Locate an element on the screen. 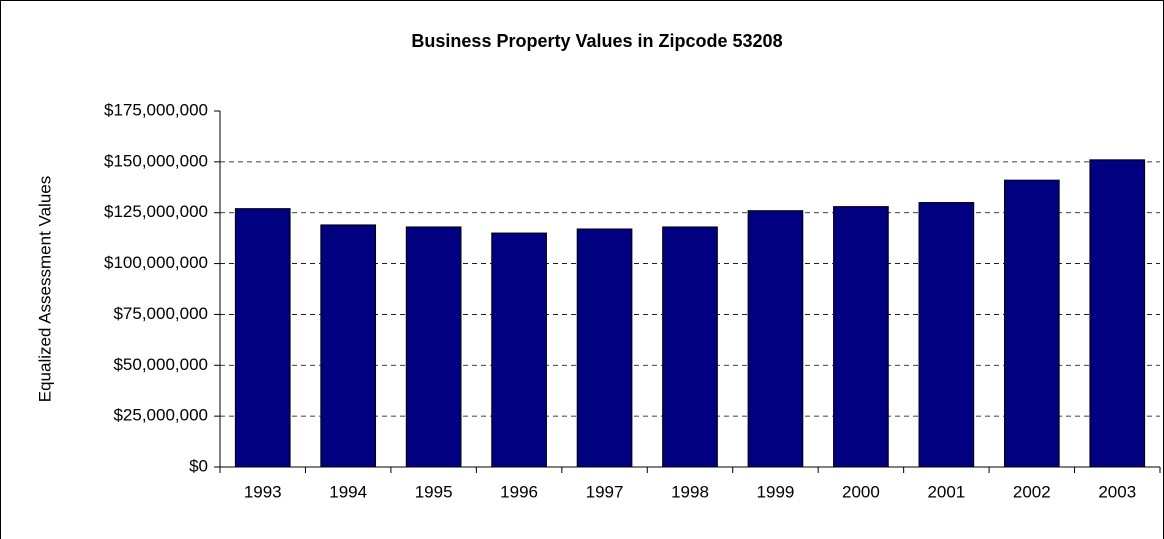  x-tick-label: 1995 is located at coordinates (434, 491).